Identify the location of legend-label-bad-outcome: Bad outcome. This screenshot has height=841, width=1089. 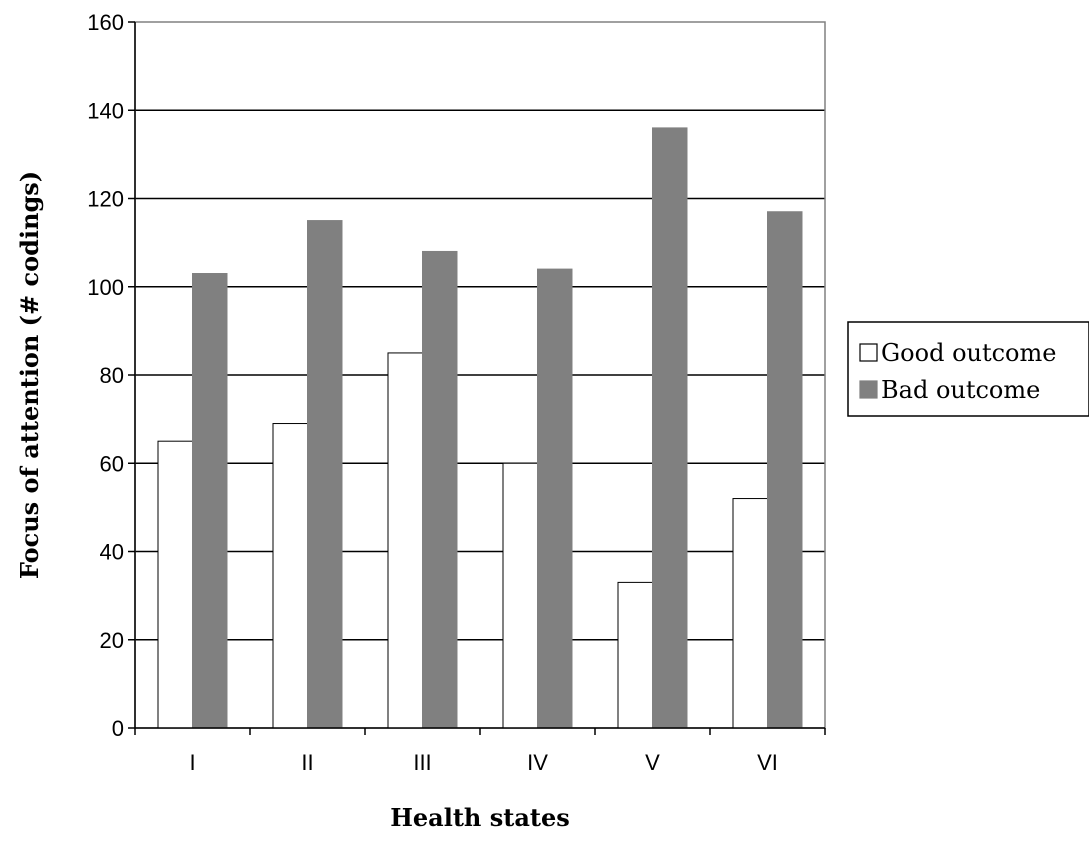
(960, 390).